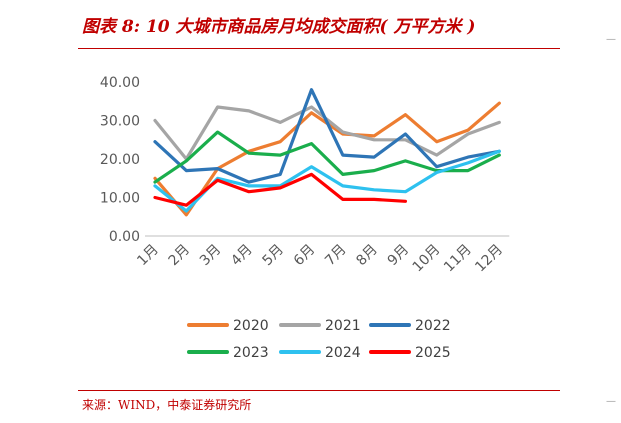  Describe the element at coordinates (120, 122) in the screenshot. I see `y-tick-label: 30.00` at that location.